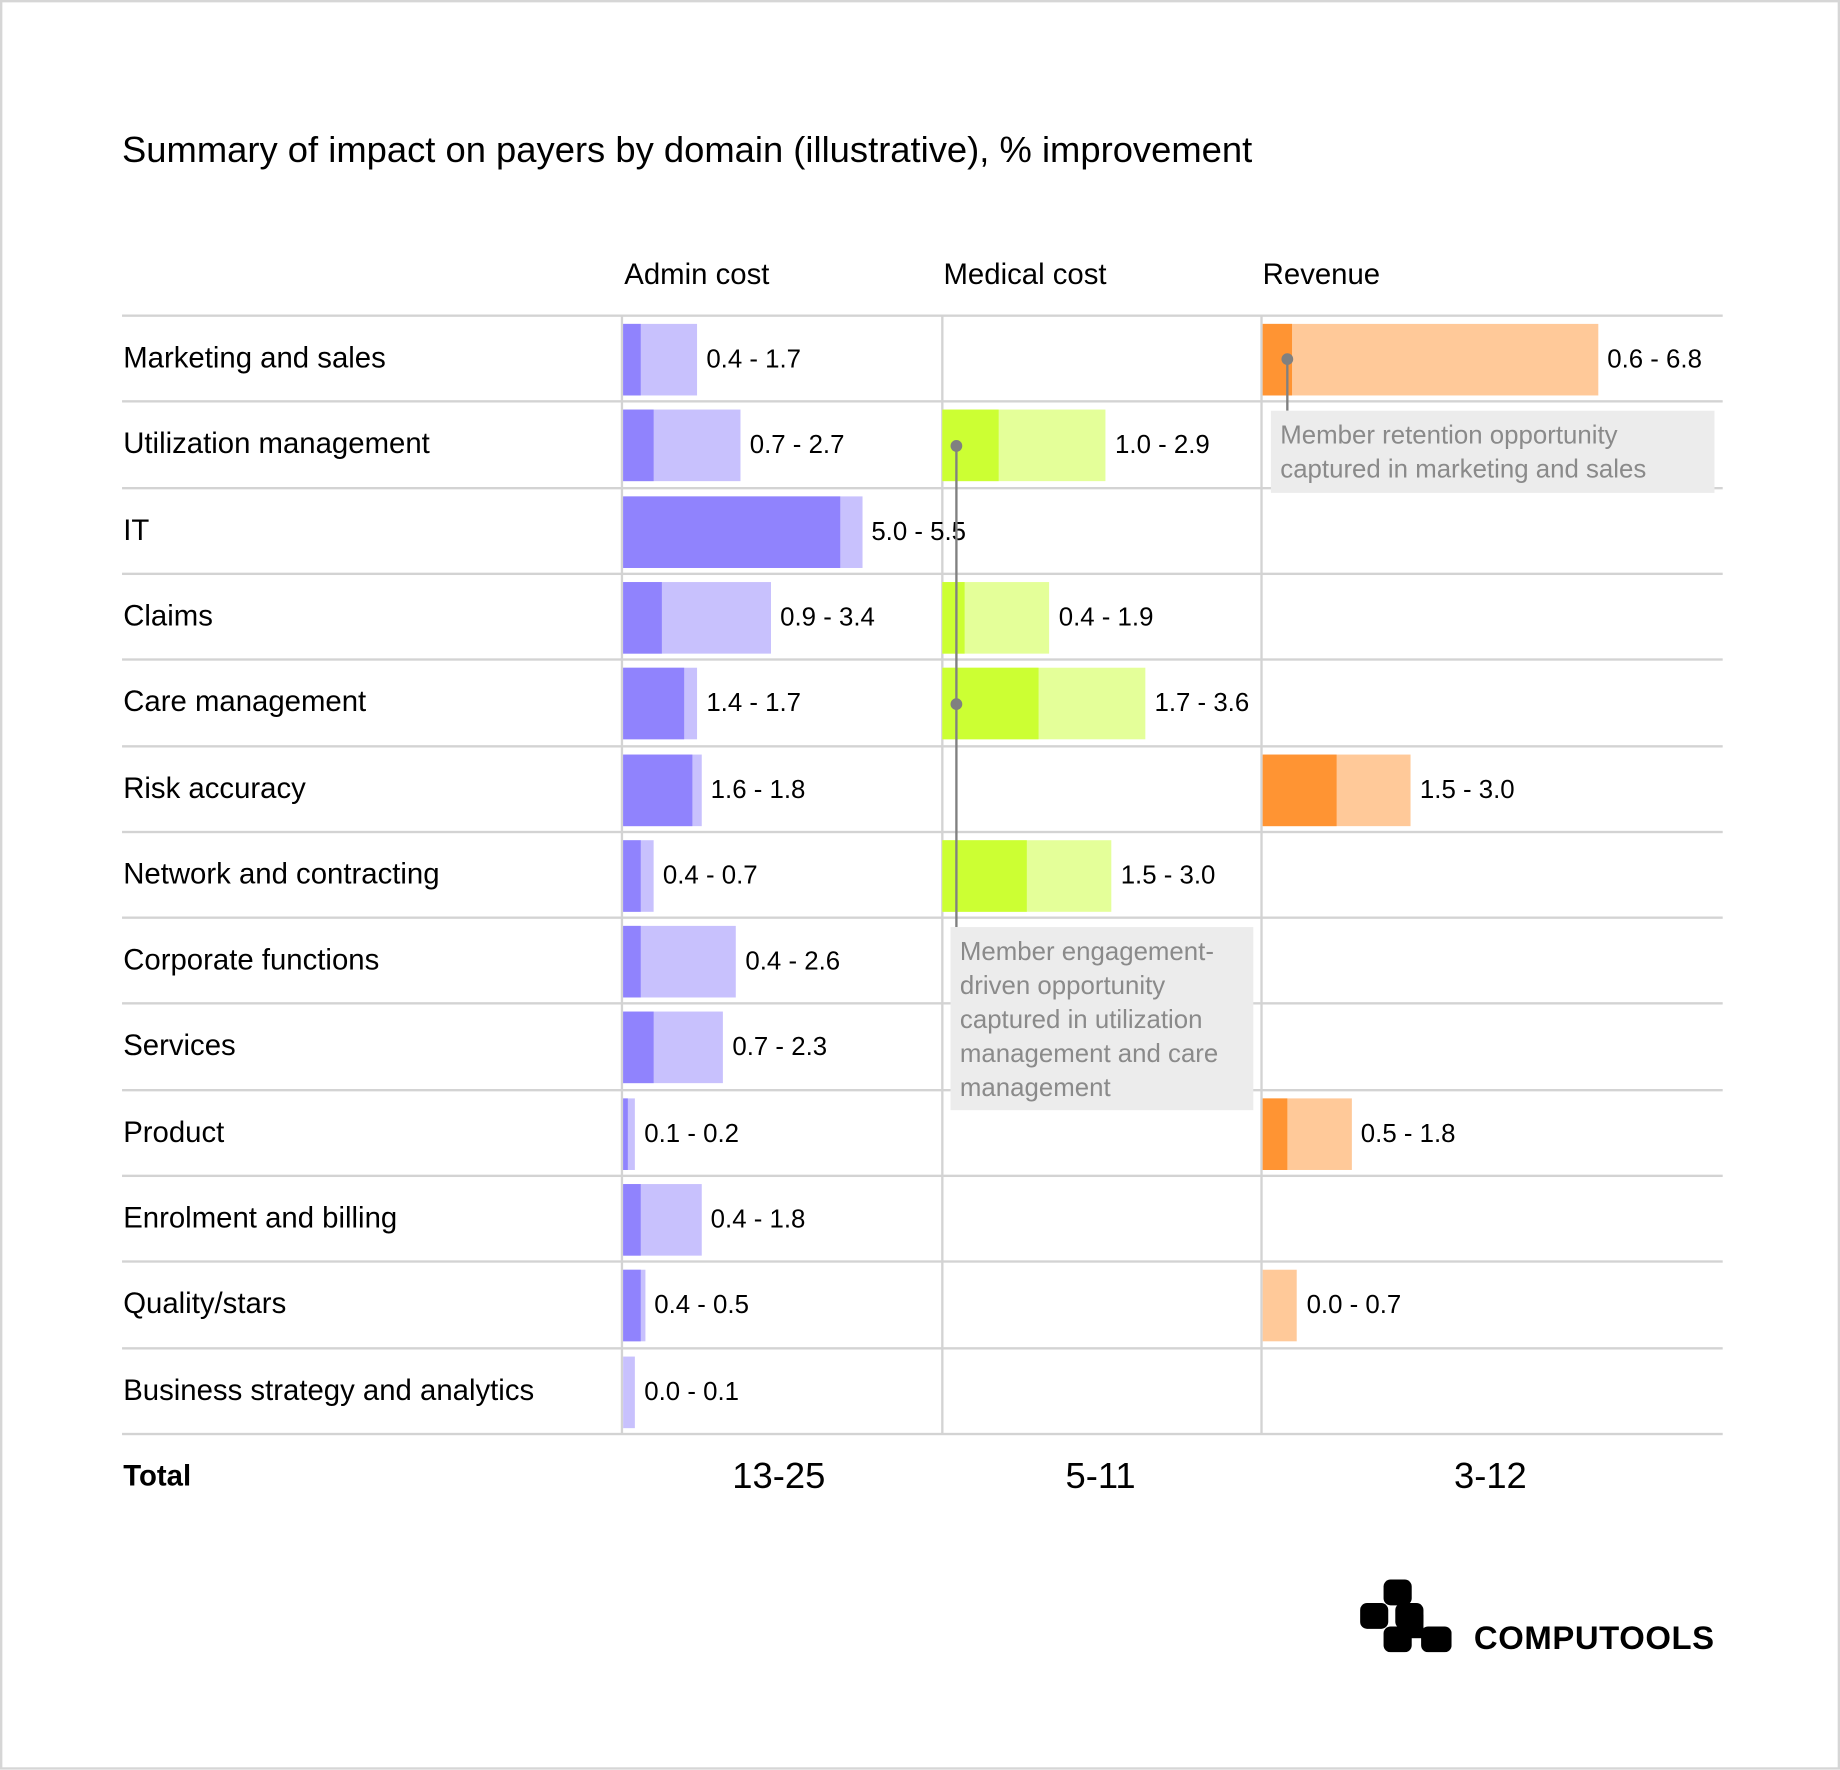 The width and height of the screenshot is (1840, 1770). Describe the element at coordinates (691, 1132) in the screenshot. I see `admin-value-label: 0.1 - 0.2` at that location.